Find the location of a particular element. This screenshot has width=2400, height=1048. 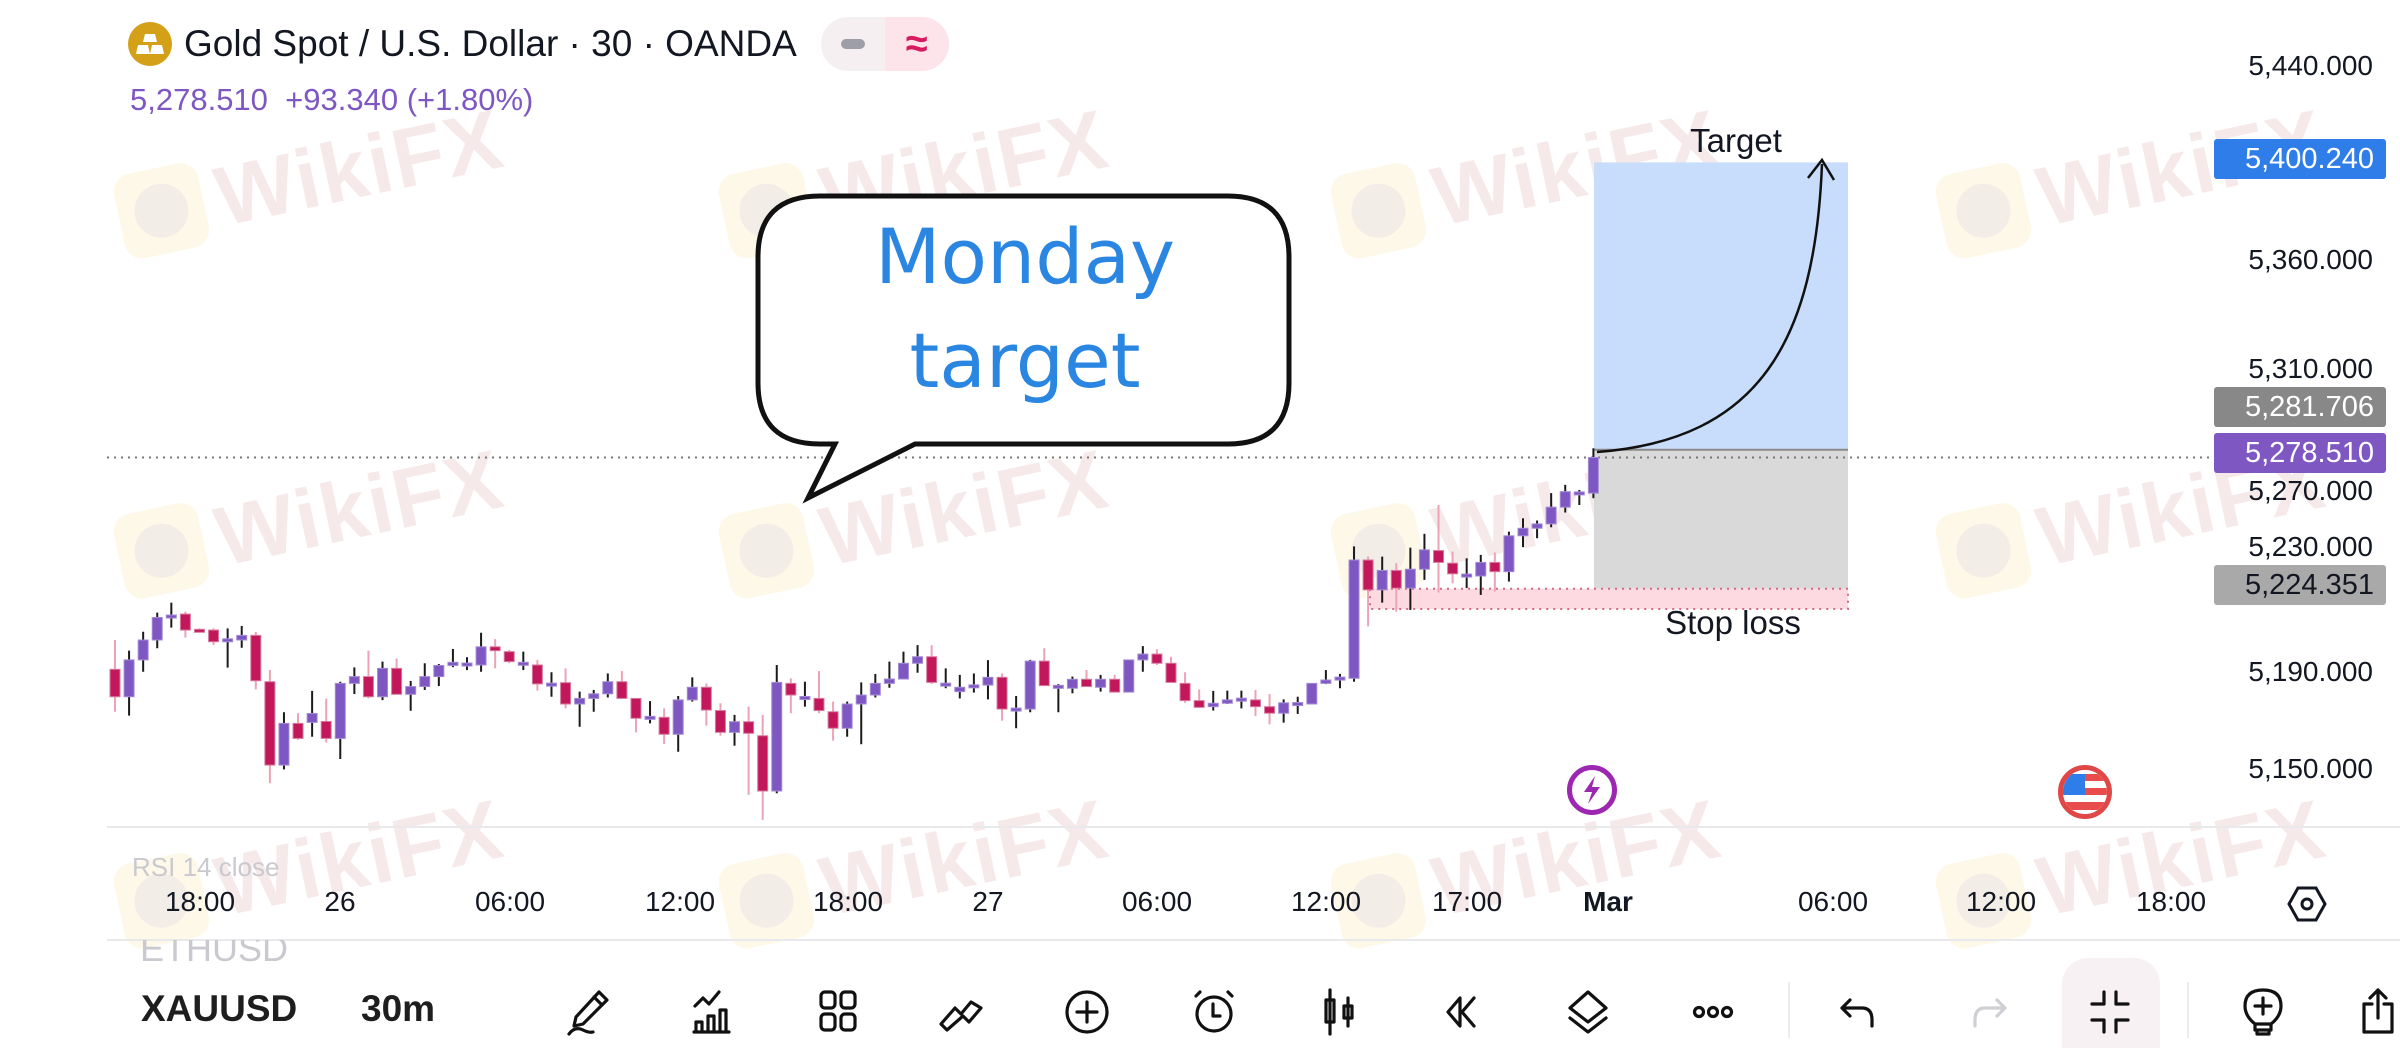

target-zone is located at coordinates (1721, 306).